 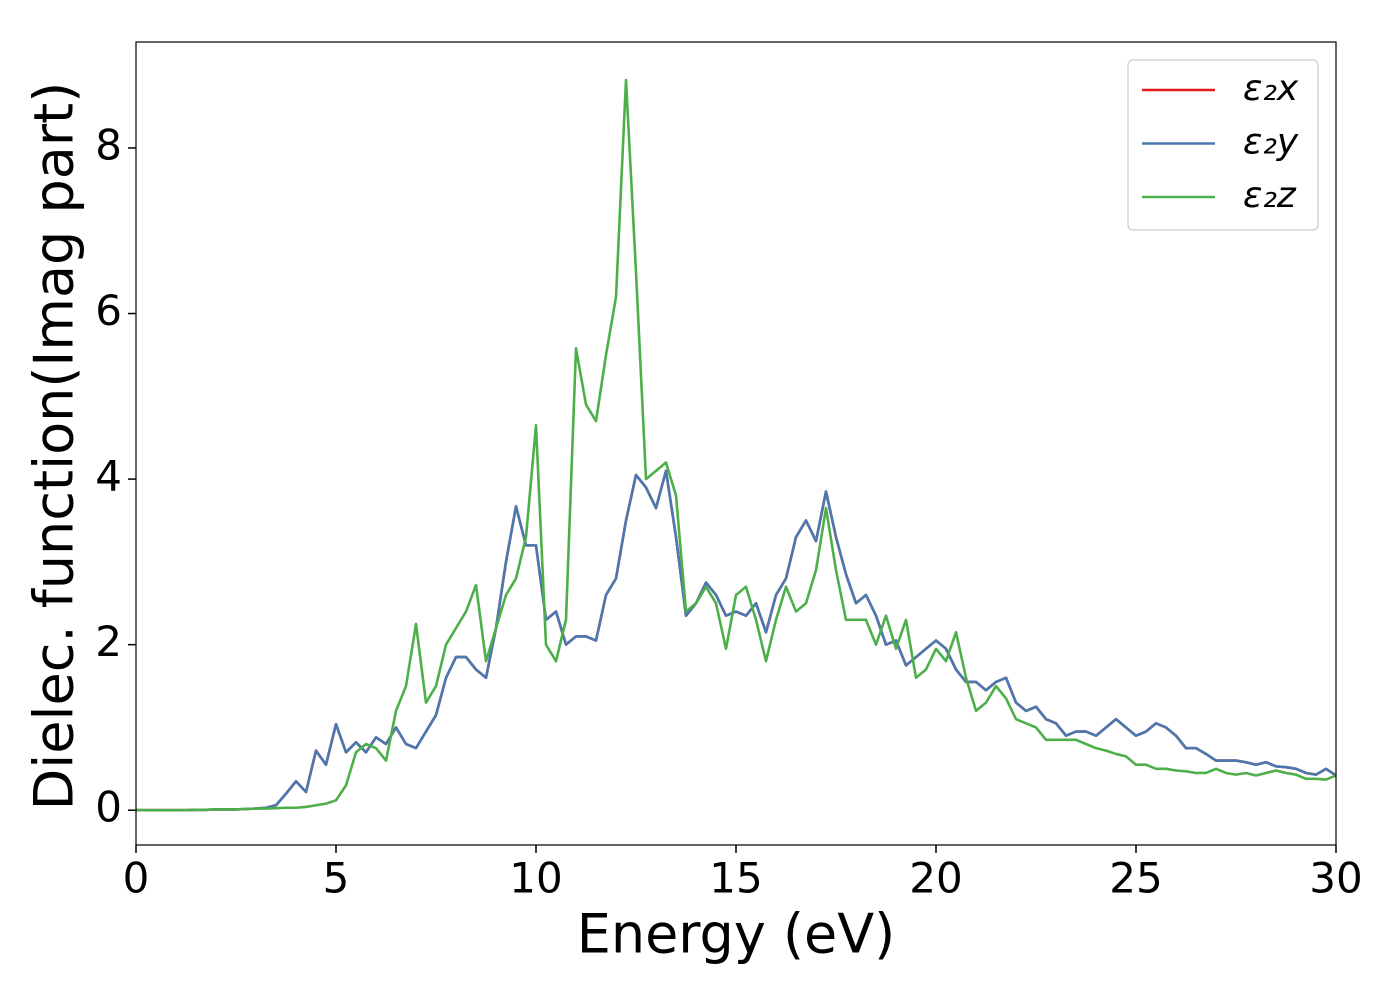 I want to click on legend-label: ε₂z, so click(x=1270, y=195).